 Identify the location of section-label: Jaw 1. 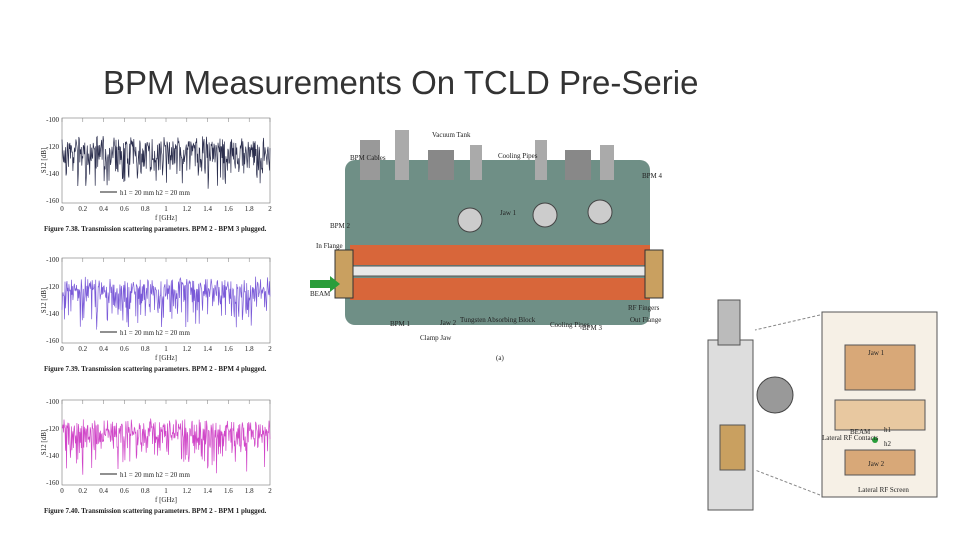
(876, 353).